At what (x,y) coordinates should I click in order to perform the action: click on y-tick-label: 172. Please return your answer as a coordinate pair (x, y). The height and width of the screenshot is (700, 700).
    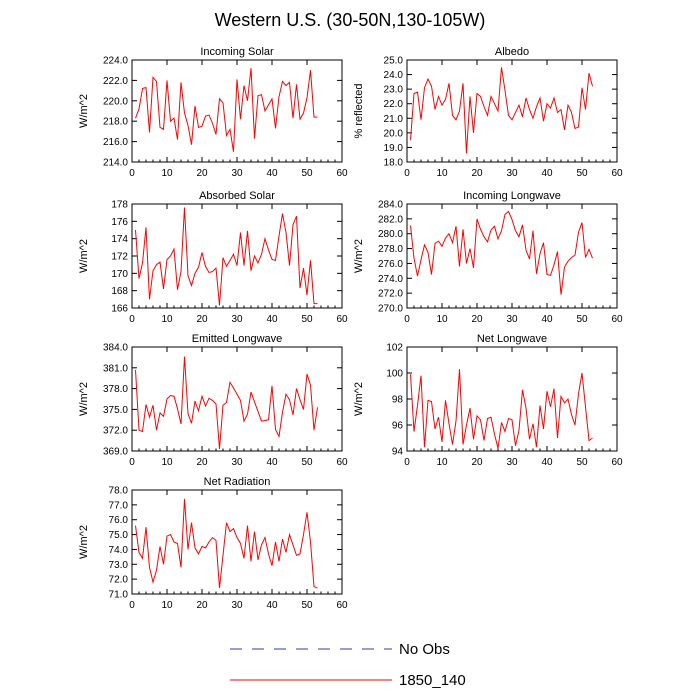
    Looking at the image, I should click on (119, 257).